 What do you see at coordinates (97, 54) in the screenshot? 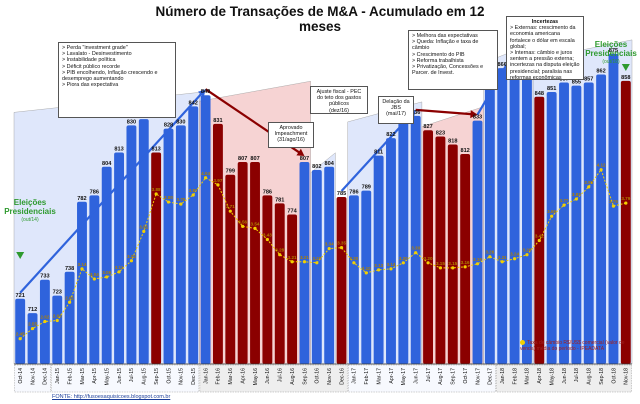
I see `crisis-line: > Lavalato - Desinvestimento` at bounding box center [97, 54].